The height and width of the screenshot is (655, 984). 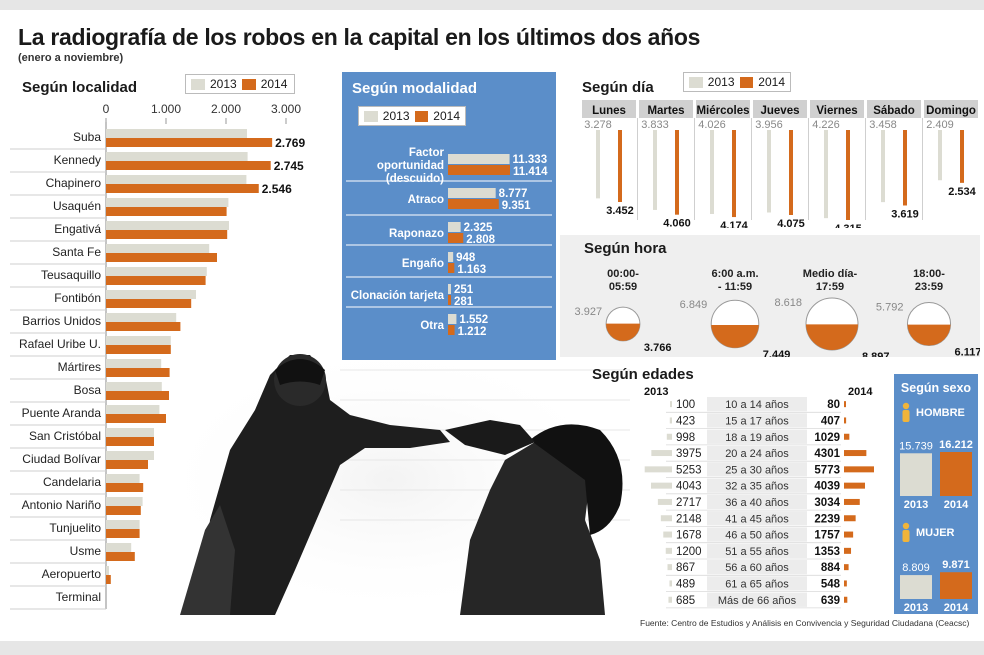 I want to click on edades-category-label: 18 a 19 años, so click(x=757, y=438).